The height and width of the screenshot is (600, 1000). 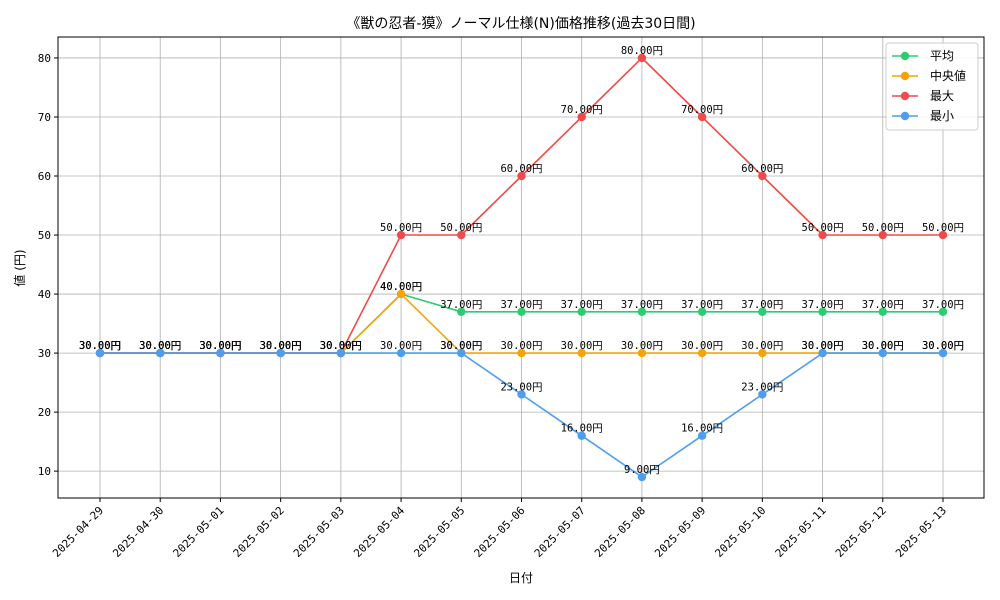 I want to click on y-tick-label: 40, so click(x=44, y=294).